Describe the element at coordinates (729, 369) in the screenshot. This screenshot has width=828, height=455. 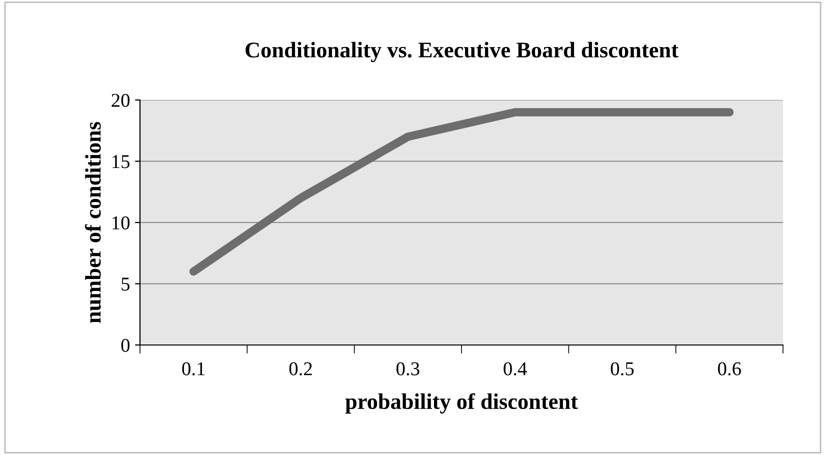
I see `x-tick-label: 0.6` at that location.